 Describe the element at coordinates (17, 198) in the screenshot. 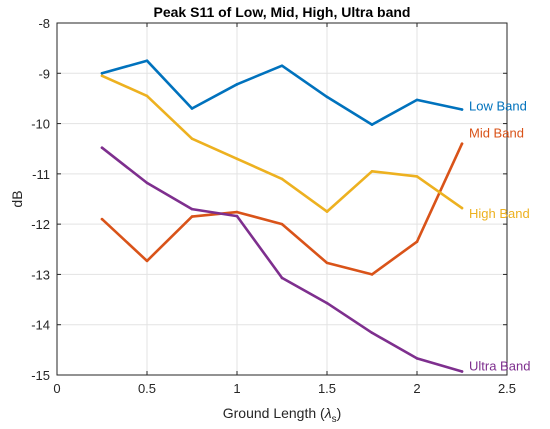

I see `y-axis-label: dB` at that location.